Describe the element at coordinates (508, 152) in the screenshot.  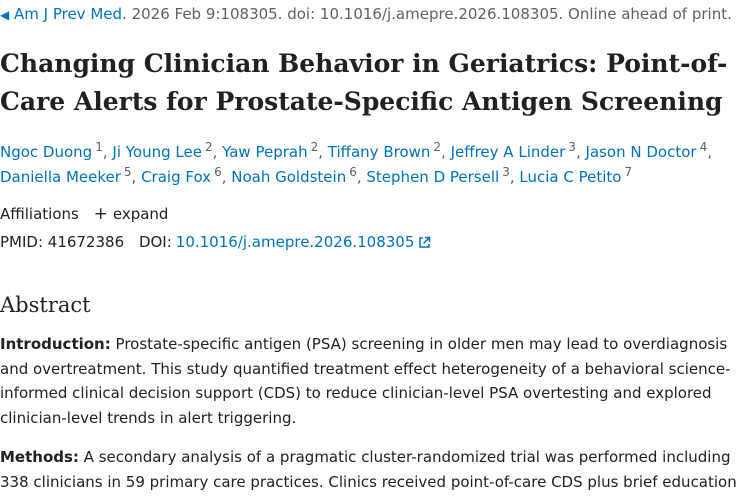
I see `author-name-link: Jeffrey A Linder` at that location.